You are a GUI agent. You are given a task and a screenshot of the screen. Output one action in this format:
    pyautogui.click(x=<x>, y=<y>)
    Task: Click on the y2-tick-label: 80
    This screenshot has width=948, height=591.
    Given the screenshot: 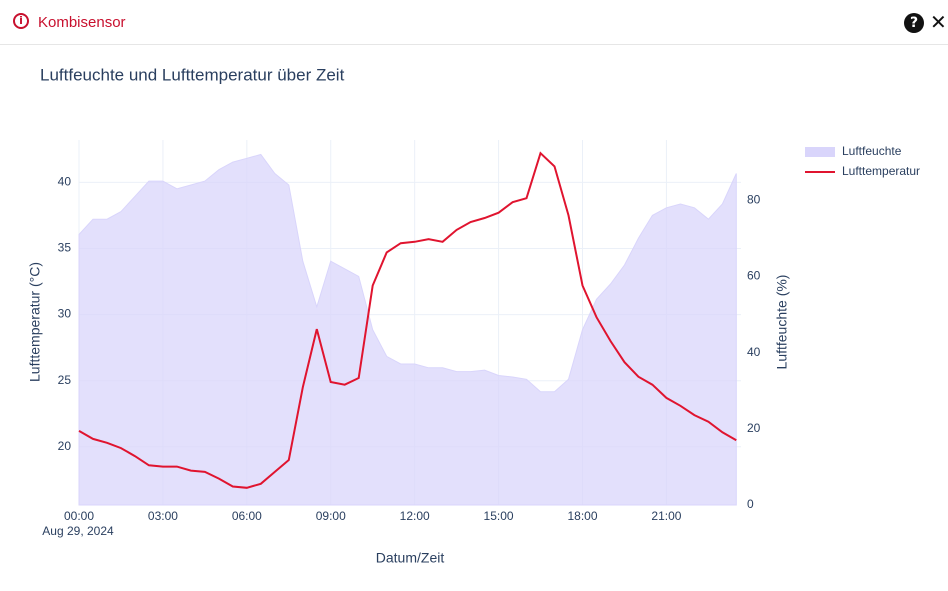 What is the action you would take?
    pyautogui.click(x=754, y=199)
    